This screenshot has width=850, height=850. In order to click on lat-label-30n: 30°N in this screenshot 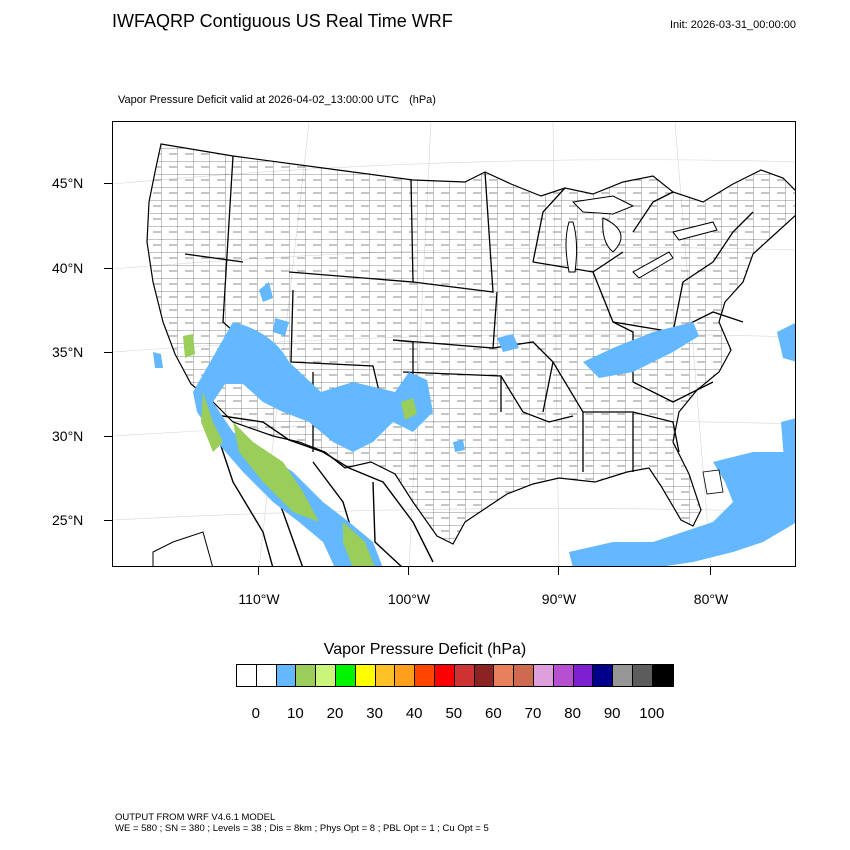, I will do `click(68, 436)`.